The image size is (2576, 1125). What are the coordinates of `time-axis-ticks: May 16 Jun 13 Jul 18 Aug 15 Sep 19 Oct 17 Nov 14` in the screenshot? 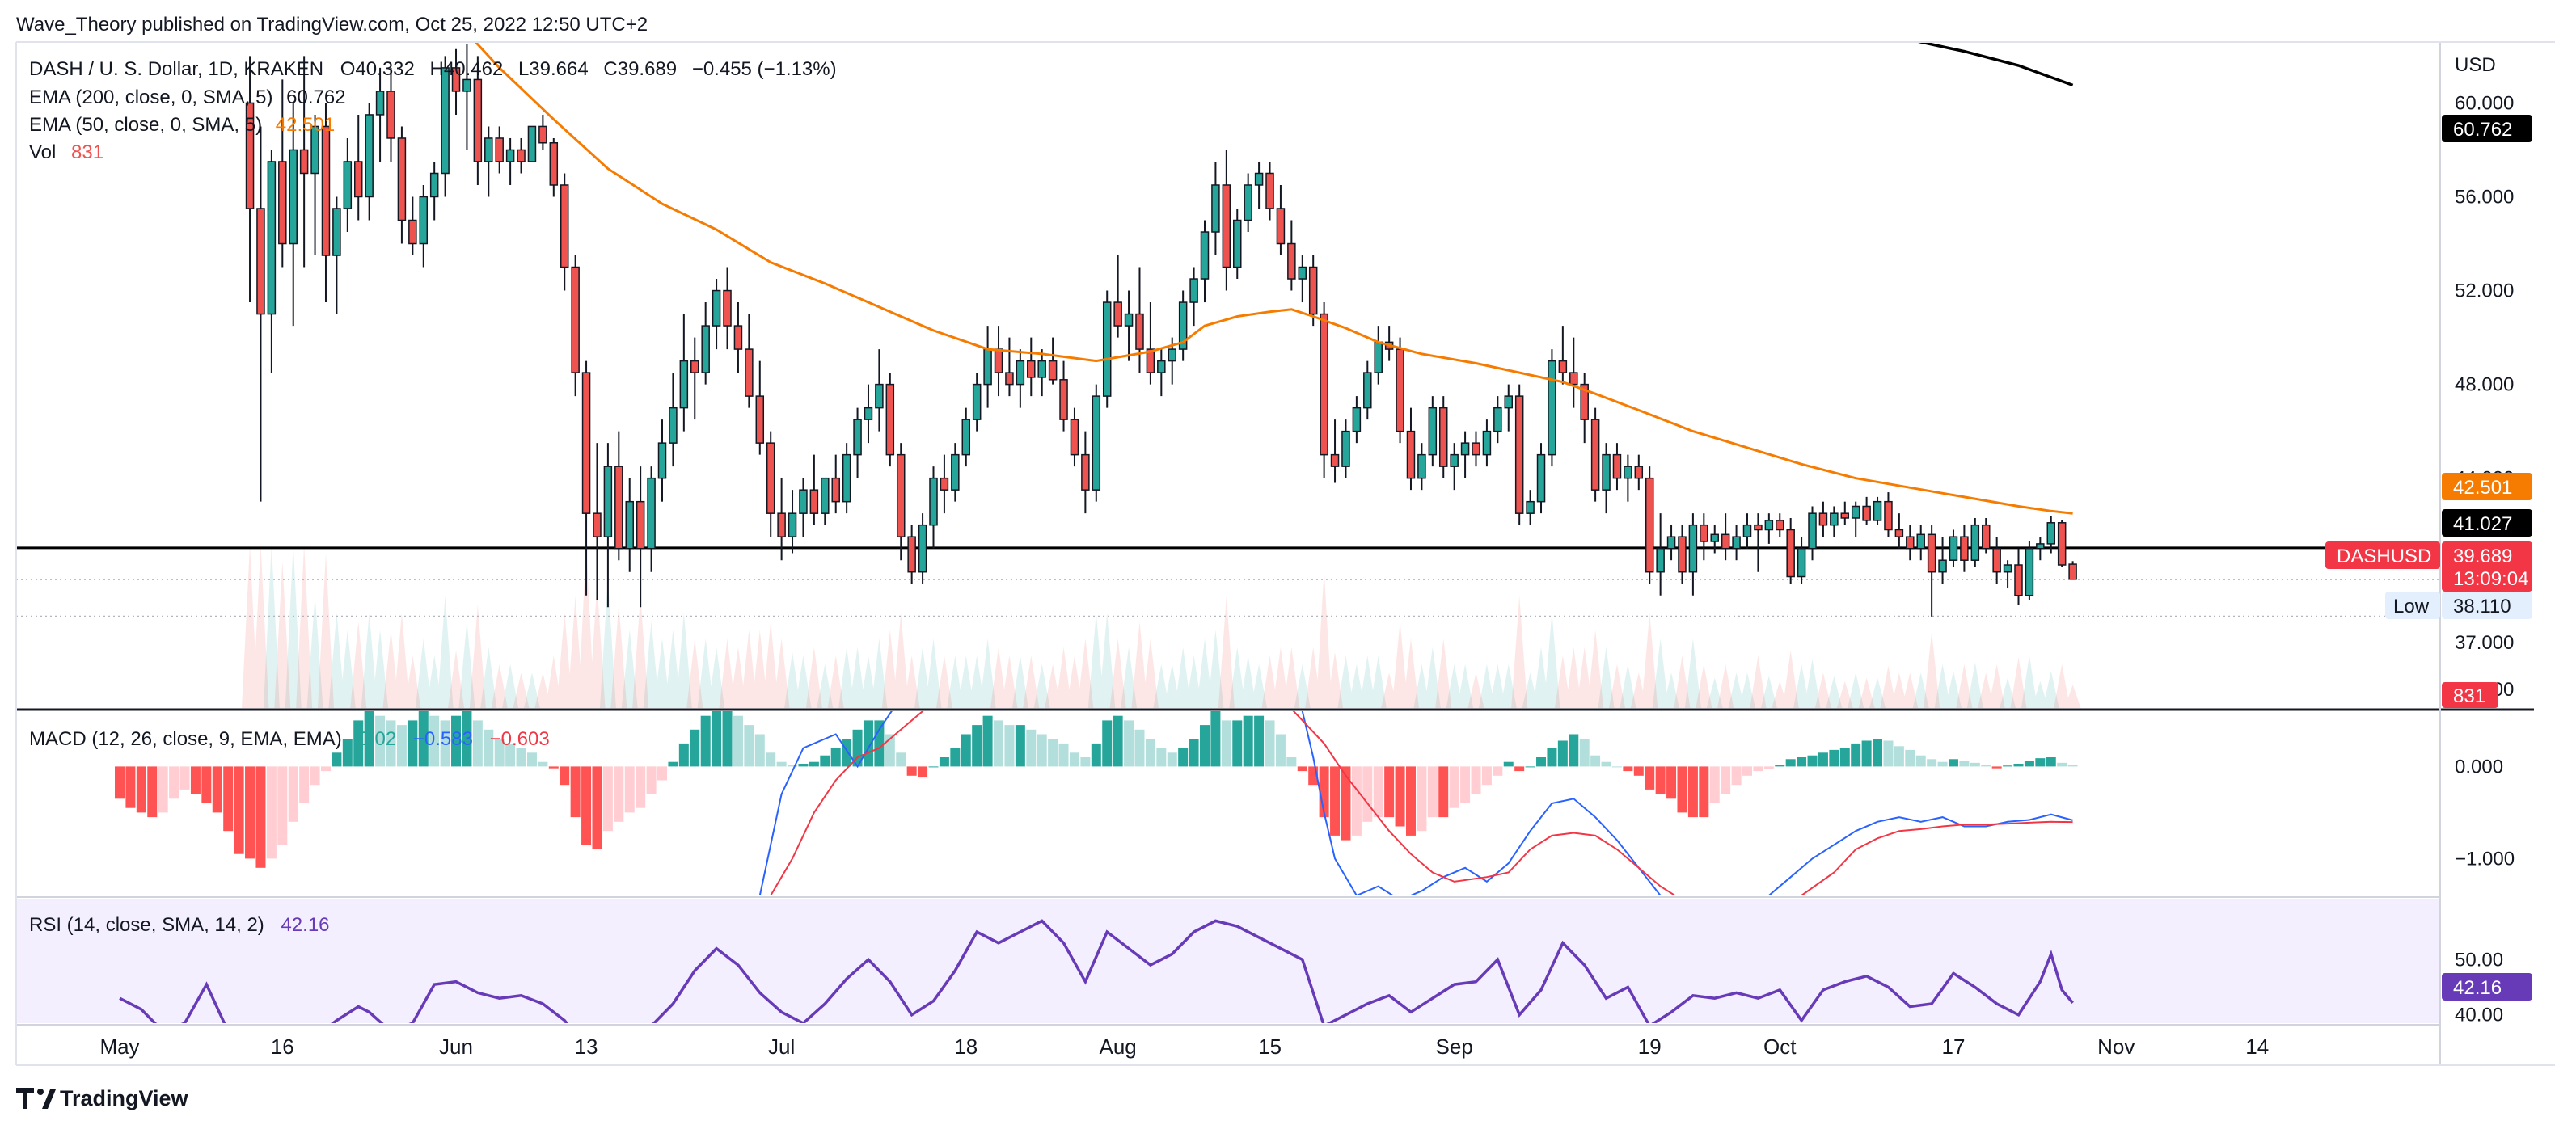 It's located at (1184, 1046).